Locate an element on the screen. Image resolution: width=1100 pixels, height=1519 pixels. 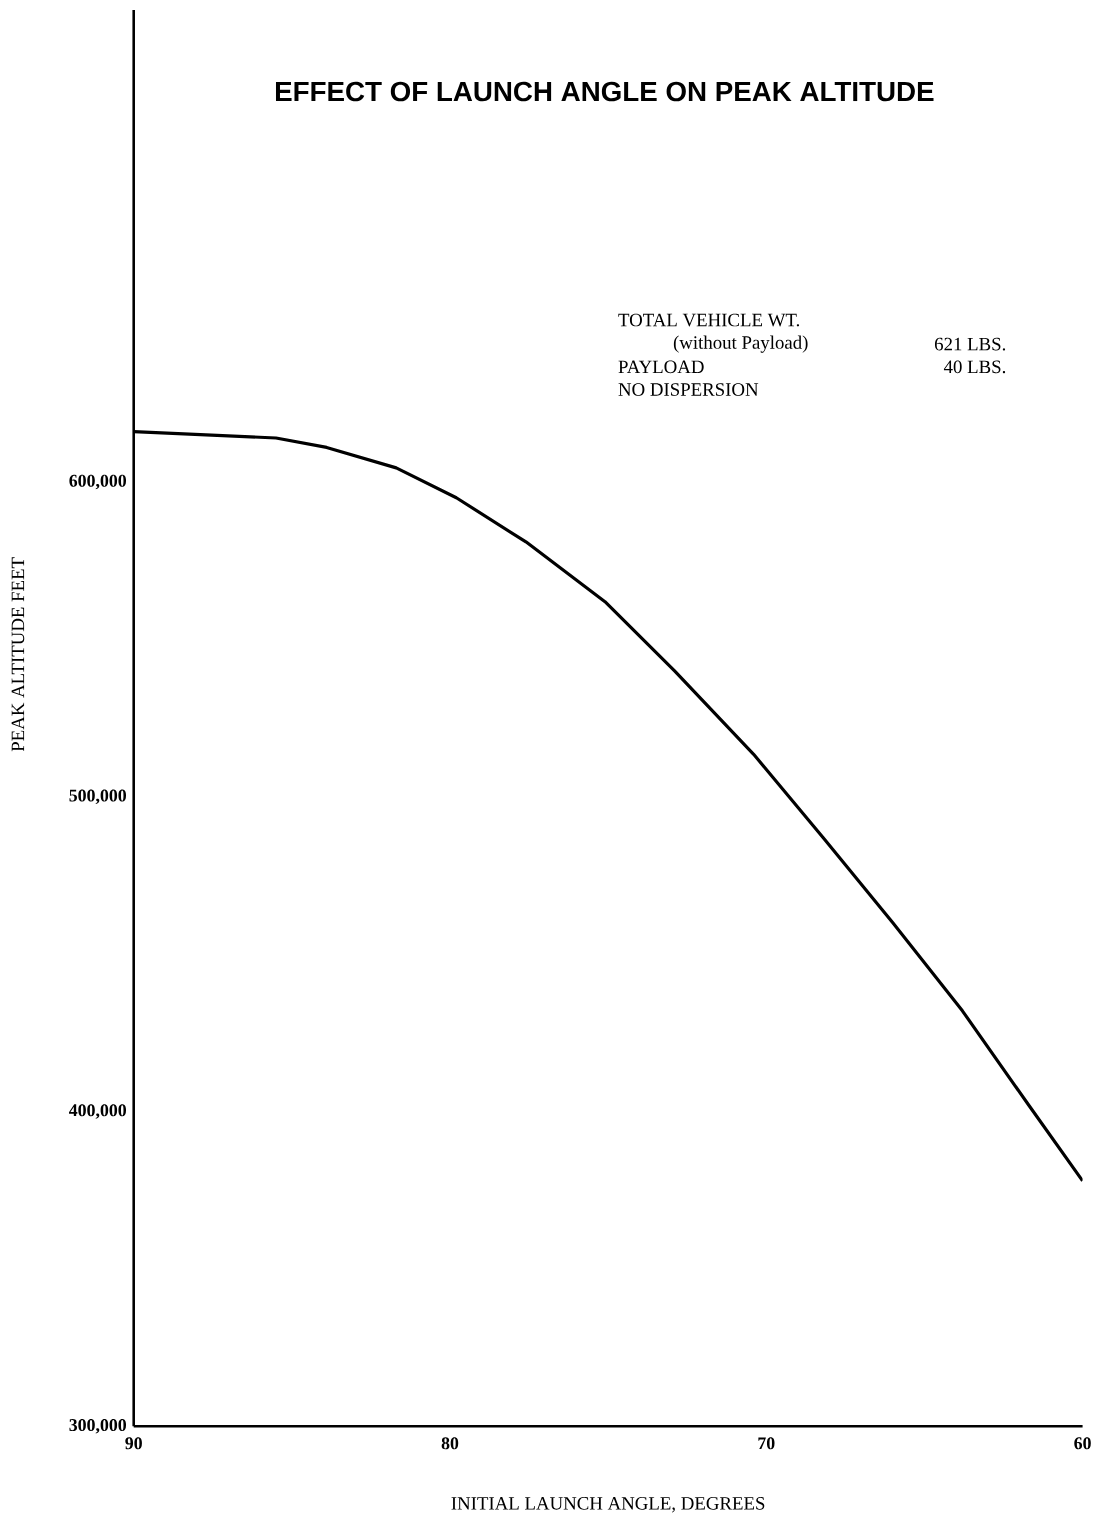
x-tick-label: 80 is located at coordinates (450, 1443).